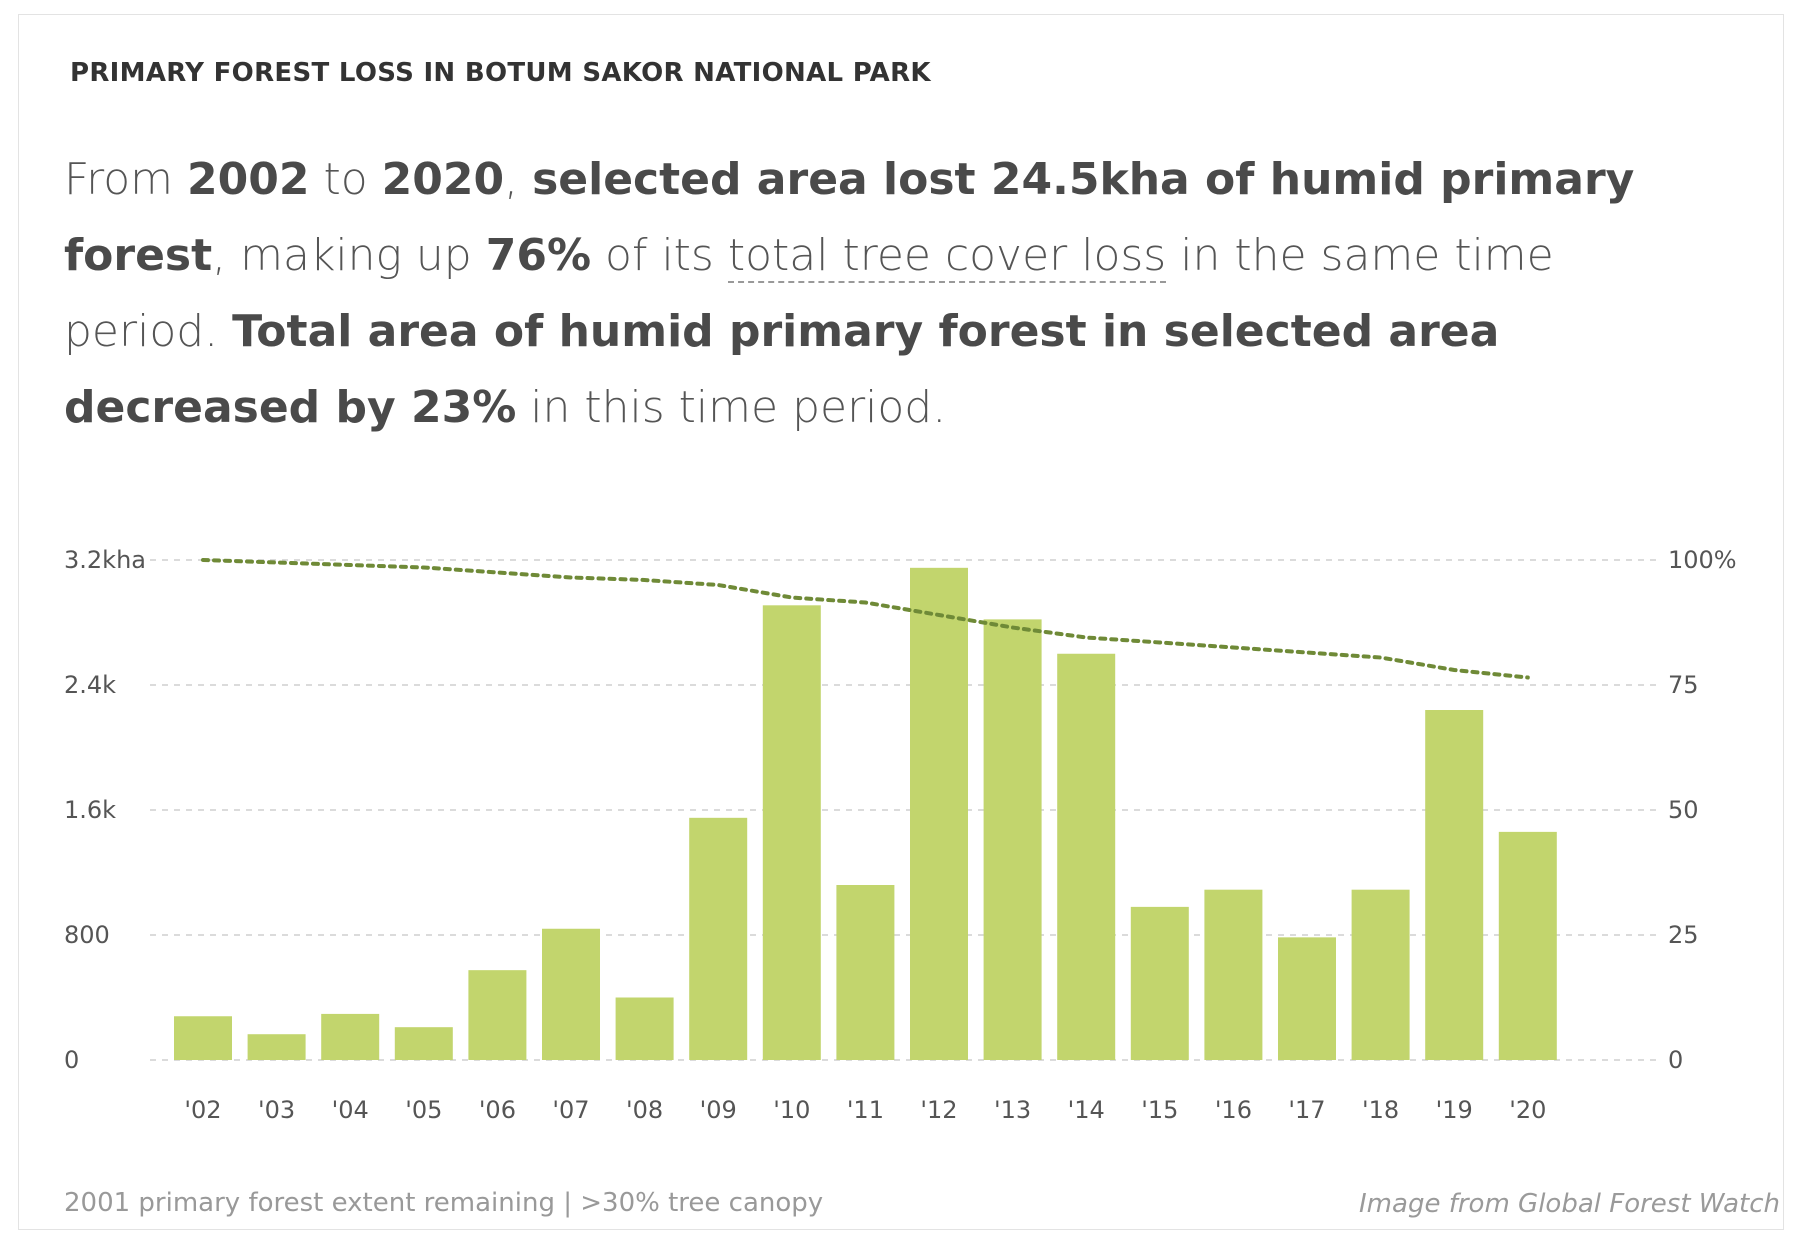 The image size is (1800, 1249). What do you see at coordinates (1675, 1060) in the screenshot?
I see `y-right-tick-label: 0` at bounding box center [1675, 1060].